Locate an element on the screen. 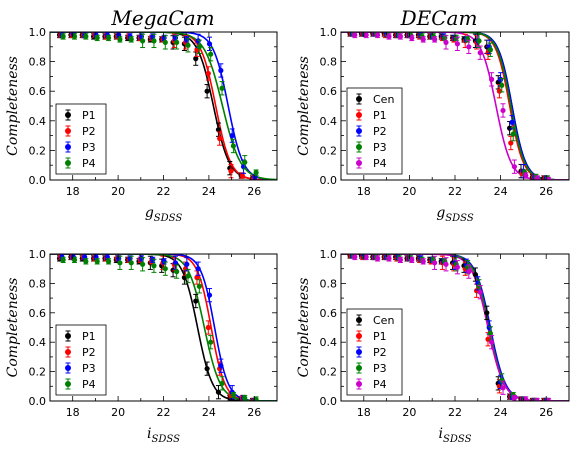 The width and height of the screenshot is (577, 449). y-tick-label: 0.8 is located at coordinates (38, 283).